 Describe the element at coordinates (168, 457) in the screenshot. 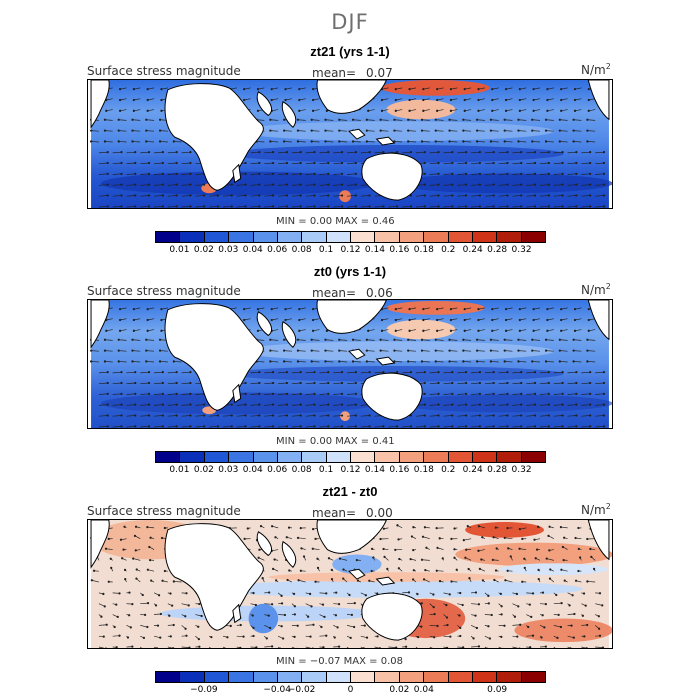

I see `colorbar-swatch` at that location.